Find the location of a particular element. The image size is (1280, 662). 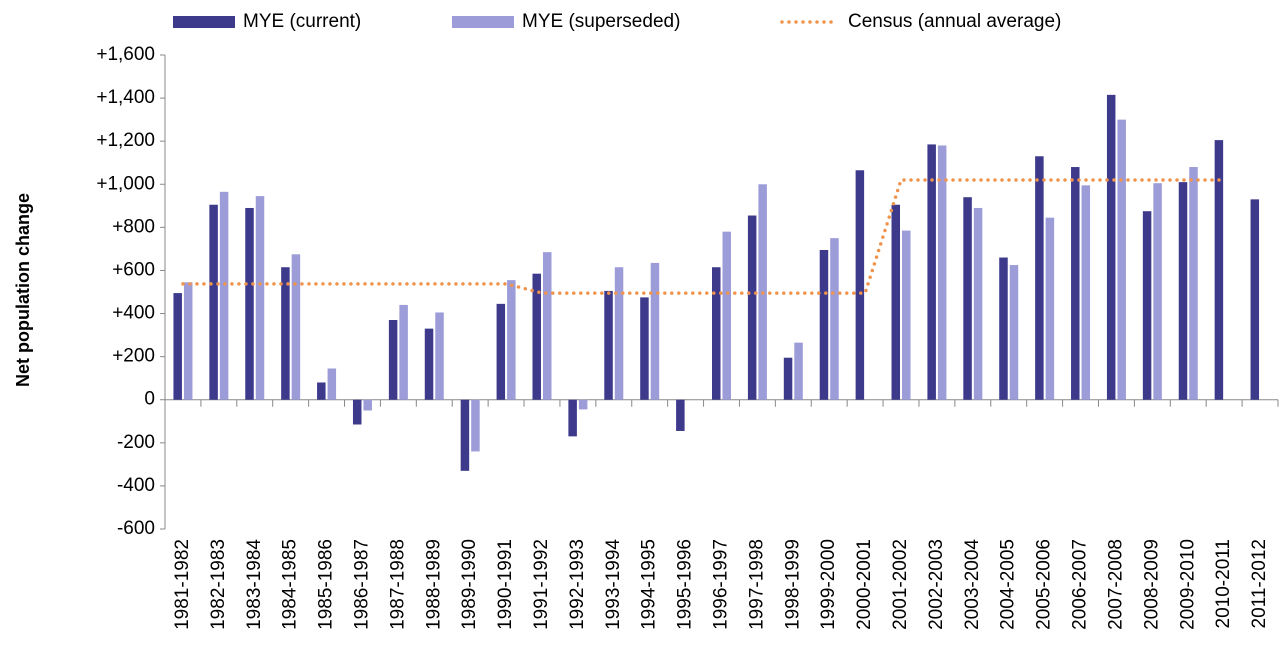

x-tick-label: 1995-1996 is located at coordinates (685, 584).